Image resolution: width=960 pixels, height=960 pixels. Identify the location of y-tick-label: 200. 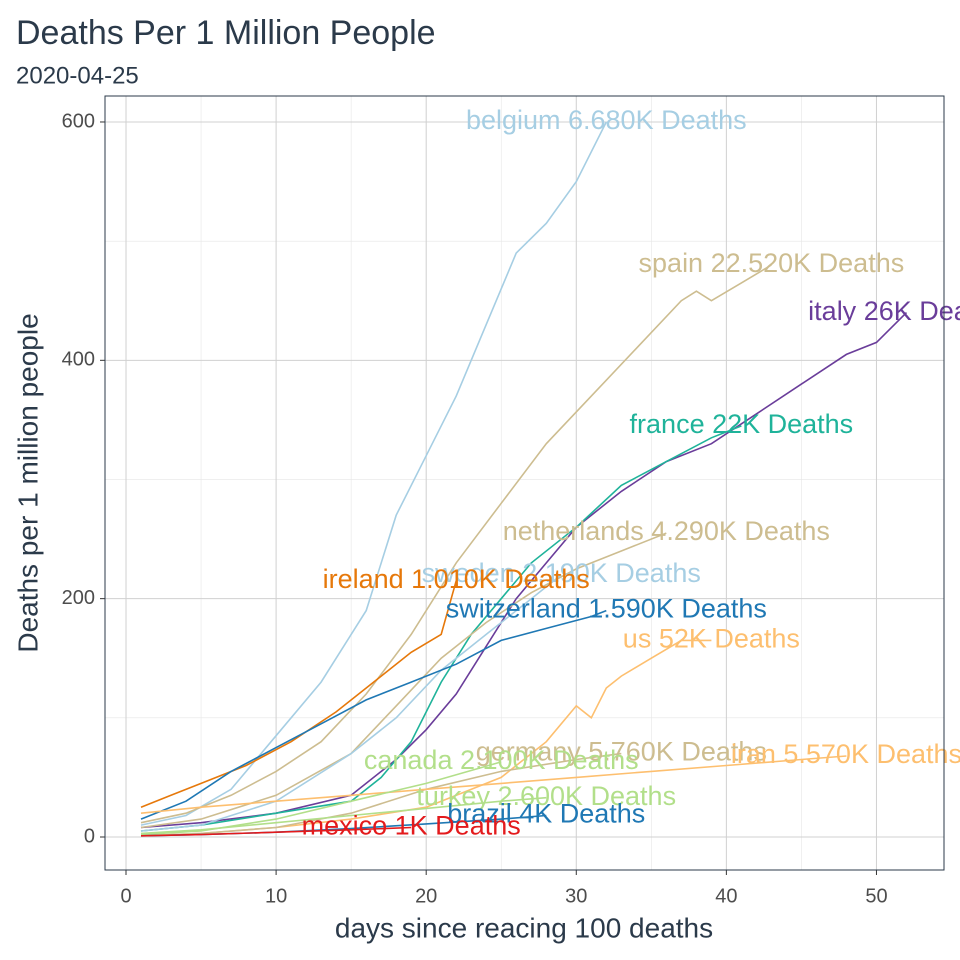
(78, 598).